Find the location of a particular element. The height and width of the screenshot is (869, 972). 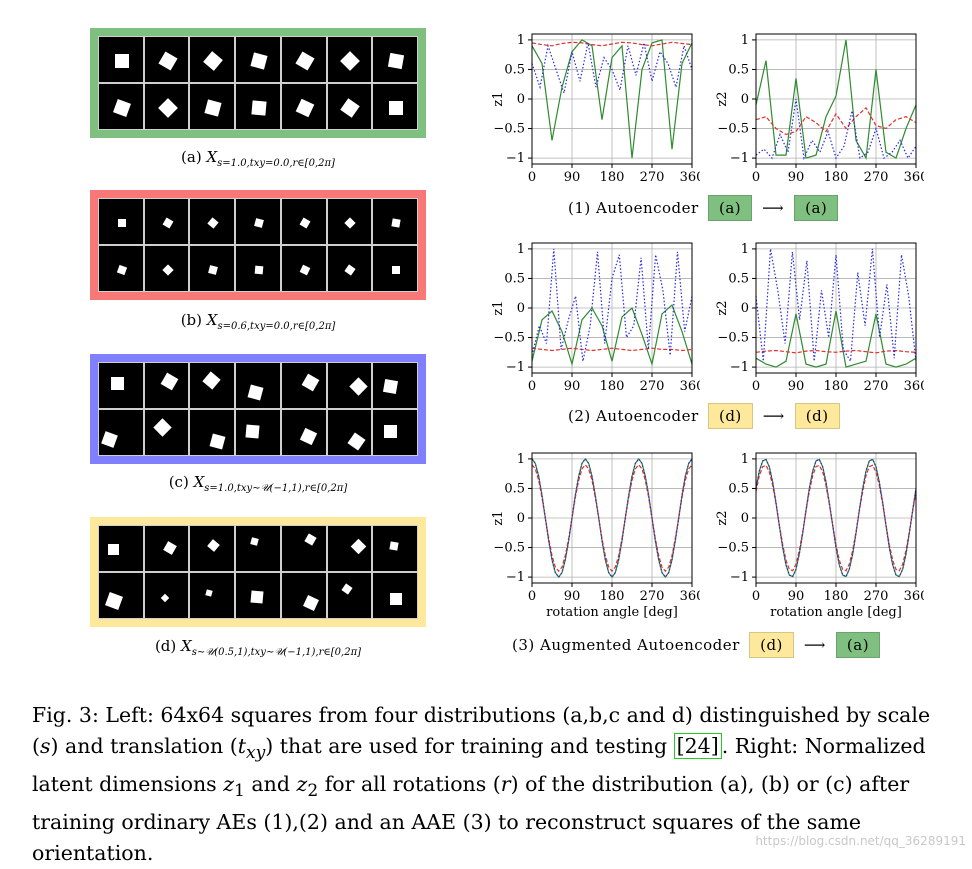

panel-caption-a: (a) Xs=1.0,txy=0.0,r∈[0,2π] is located at coordinates (258, 158).